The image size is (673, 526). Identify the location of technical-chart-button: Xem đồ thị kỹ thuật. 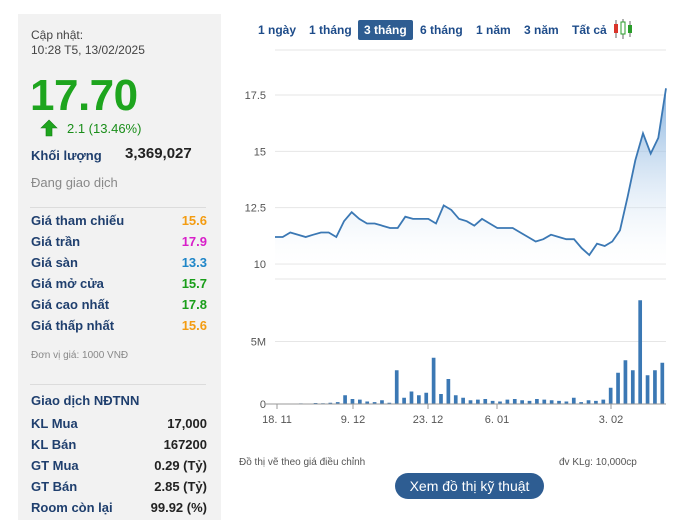
(469, 486).